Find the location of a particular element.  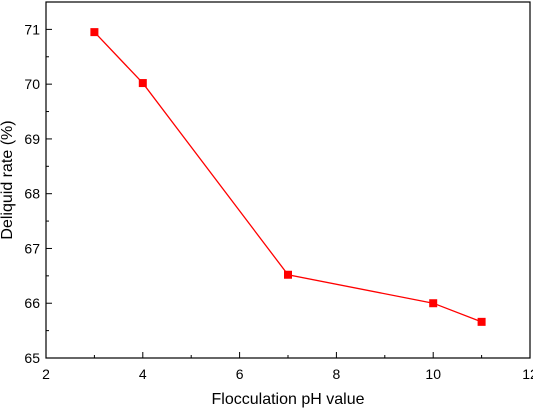

y-tick-label: 65 is located at coordinates (32, 358).